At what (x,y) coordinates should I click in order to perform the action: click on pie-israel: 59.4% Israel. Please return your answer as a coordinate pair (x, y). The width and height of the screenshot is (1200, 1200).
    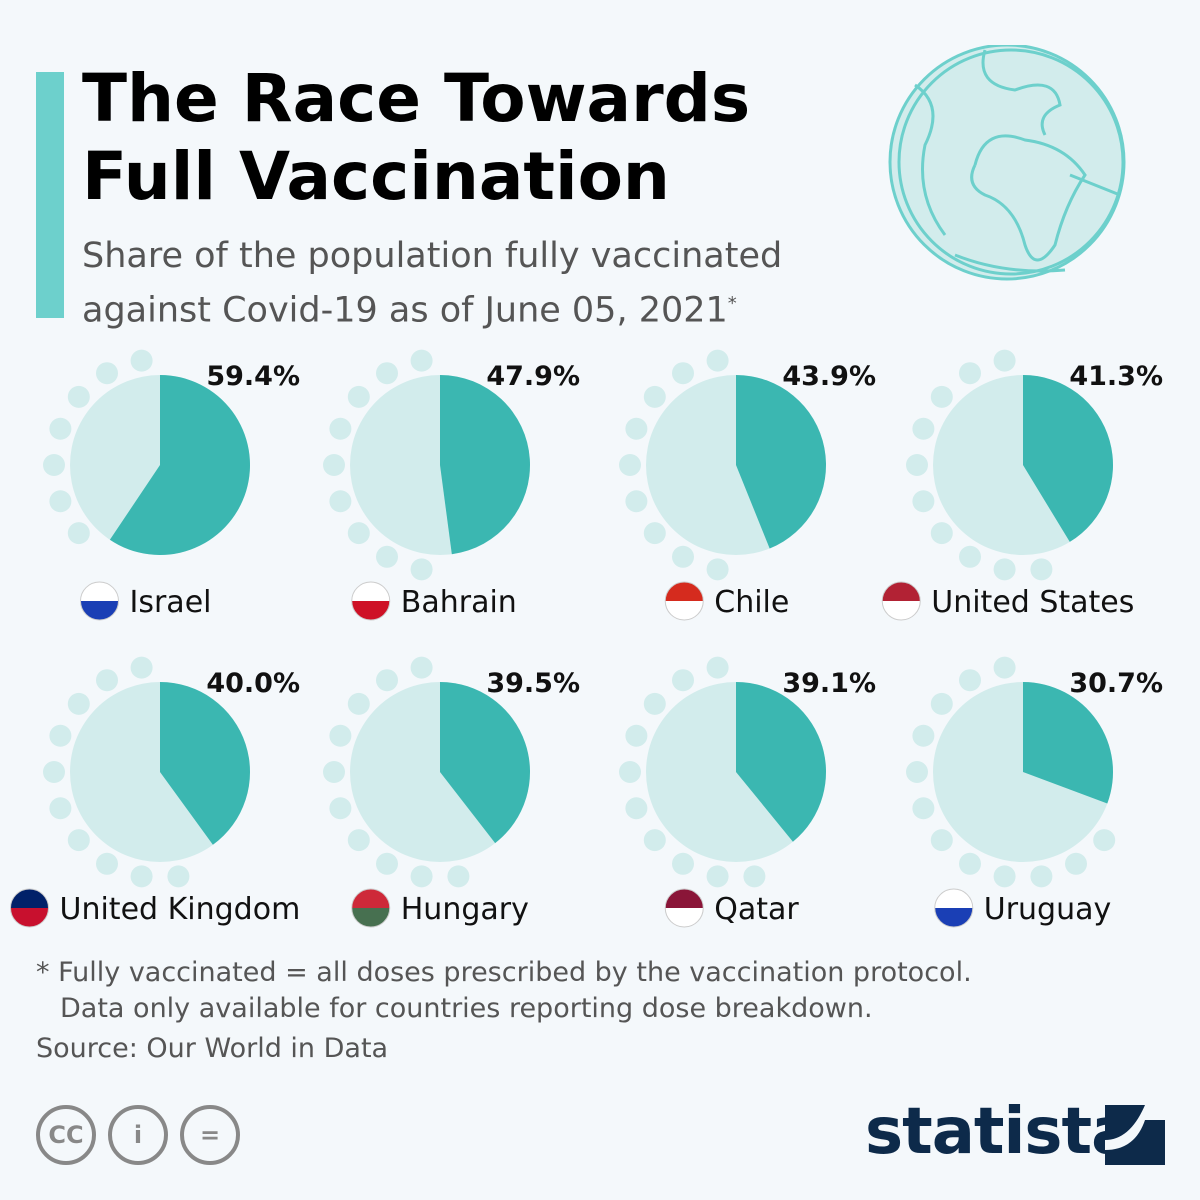
    Looking at the image, I should click on (171, 485).